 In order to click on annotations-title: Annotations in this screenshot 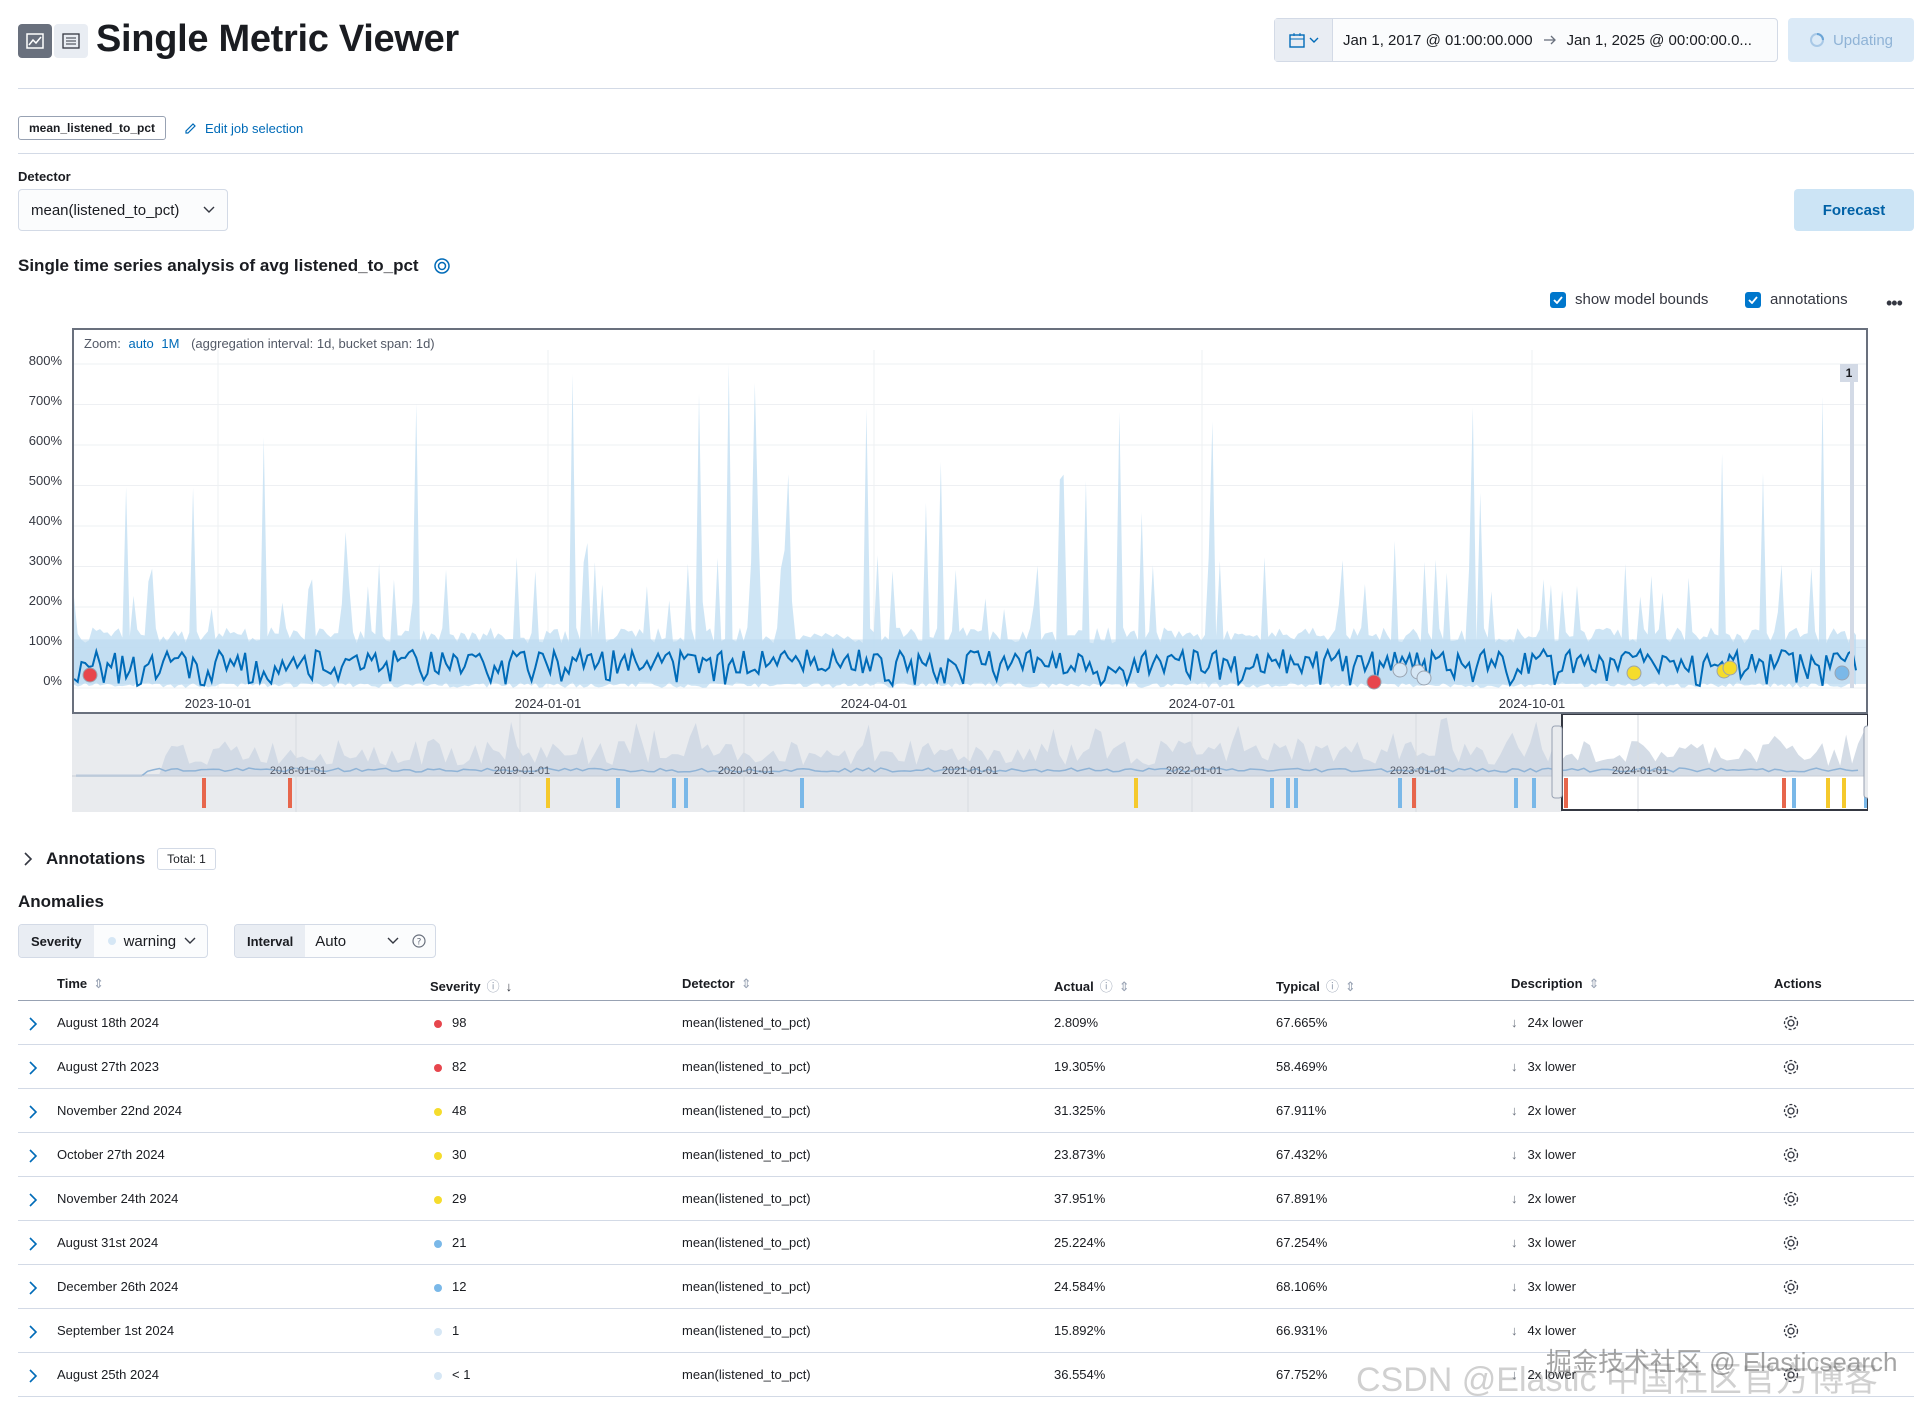, I will do `click(96, 858)`.